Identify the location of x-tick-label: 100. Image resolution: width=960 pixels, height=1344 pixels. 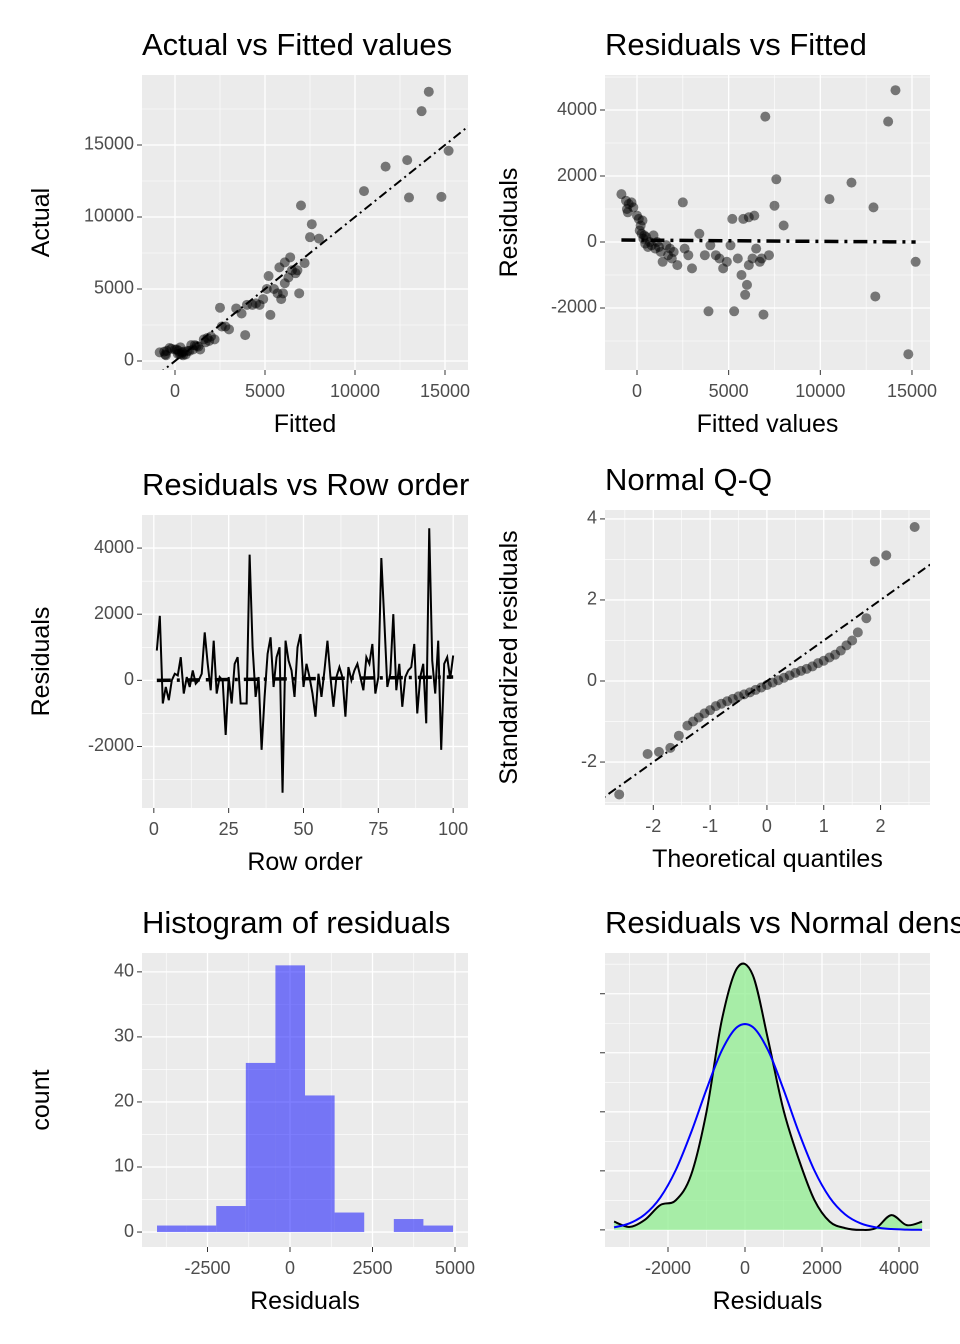
(453, 829).